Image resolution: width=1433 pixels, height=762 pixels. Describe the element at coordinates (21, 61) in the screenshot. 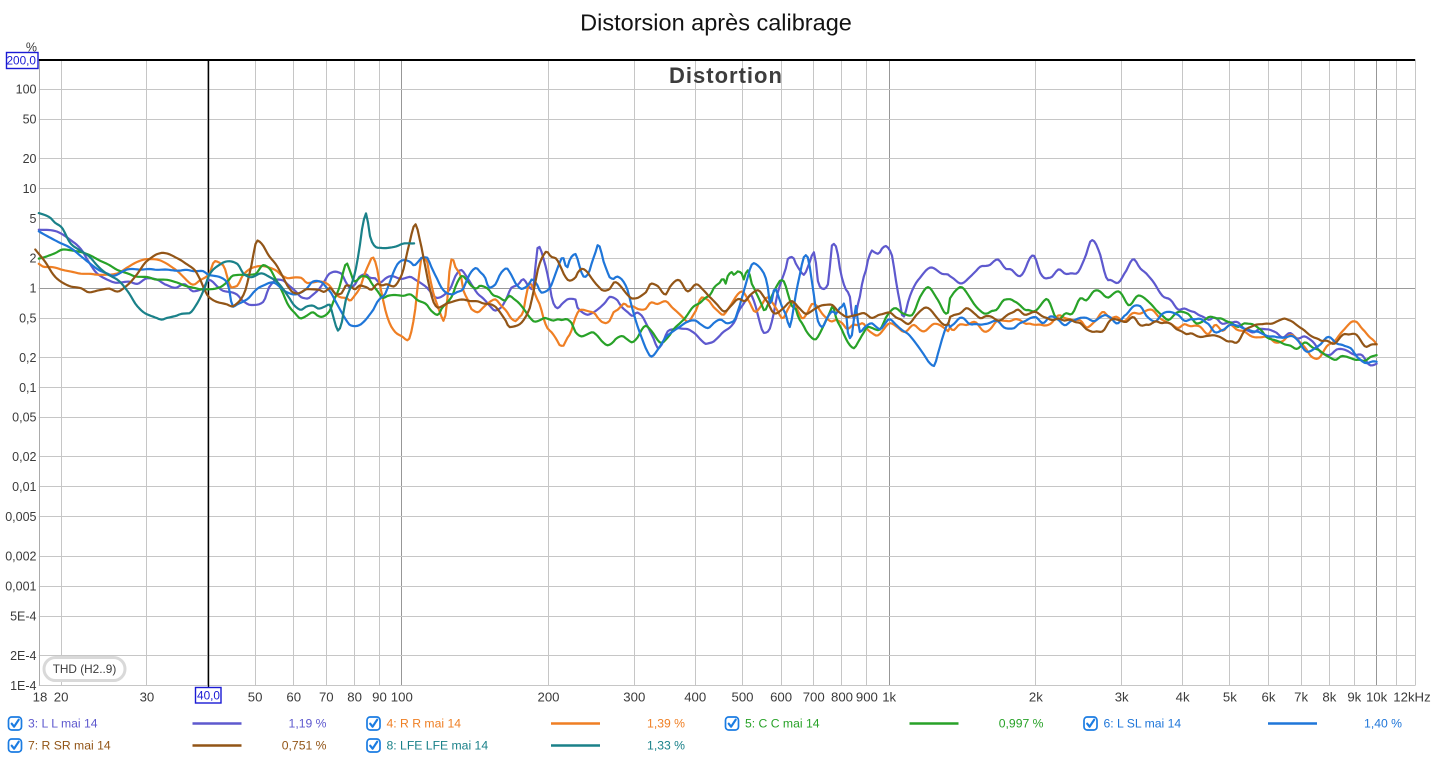

I see `svg-text: 200,0` at that location.